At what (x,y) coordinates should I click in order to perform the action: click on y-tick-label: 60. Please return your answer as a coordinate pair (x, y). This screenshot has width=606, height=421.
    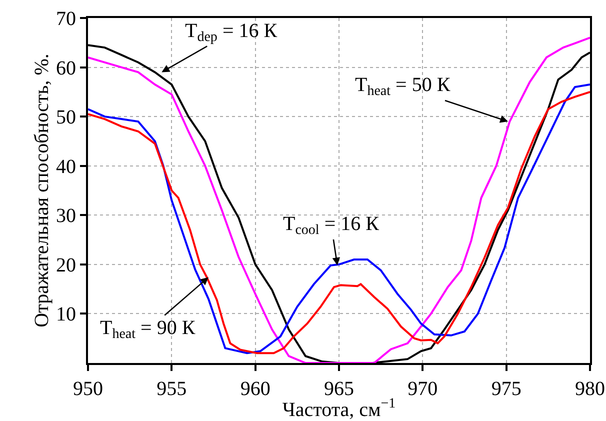
    Looking at the image, I should click on (66, 68).